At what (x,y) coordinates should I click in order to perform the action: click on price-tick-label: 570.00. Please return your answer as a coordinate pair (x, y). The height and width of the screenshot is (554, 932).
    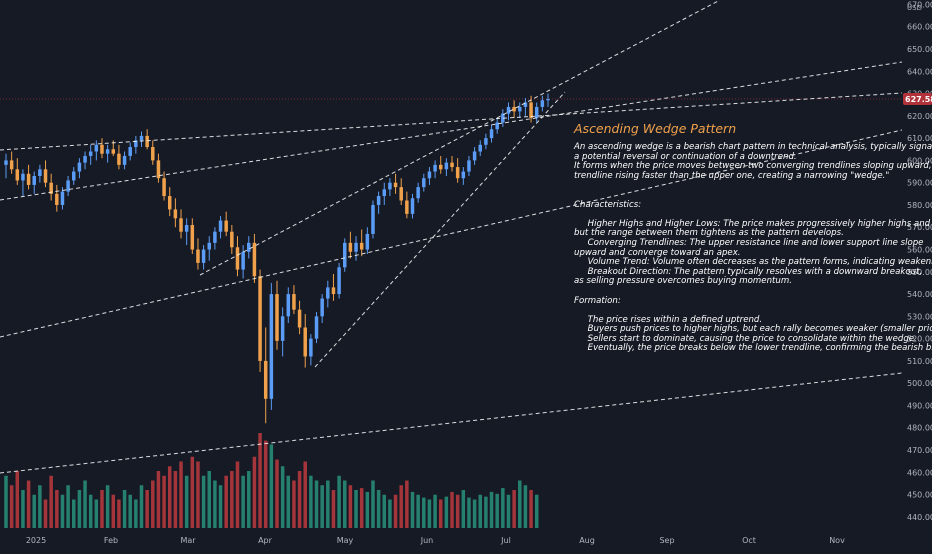
    Looking at the image, I should click on (919, 227).